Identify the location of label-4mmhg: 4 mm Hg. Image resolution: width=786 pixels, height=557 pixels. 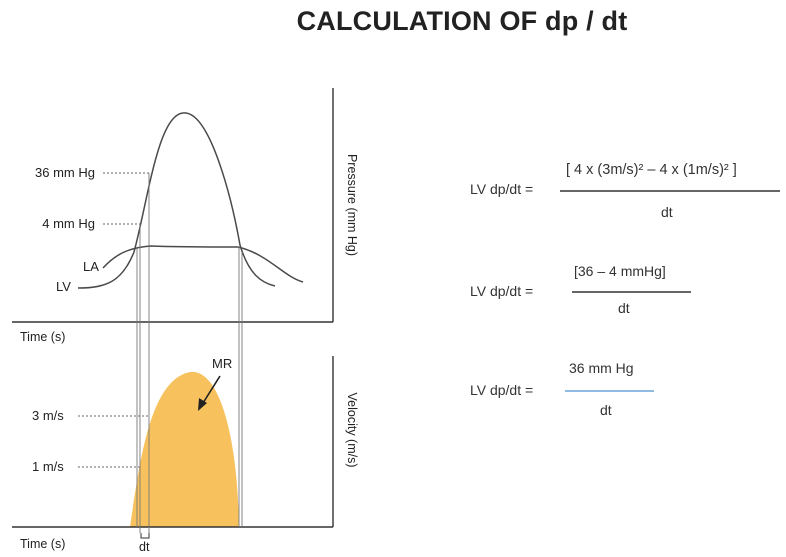
(68, 223).